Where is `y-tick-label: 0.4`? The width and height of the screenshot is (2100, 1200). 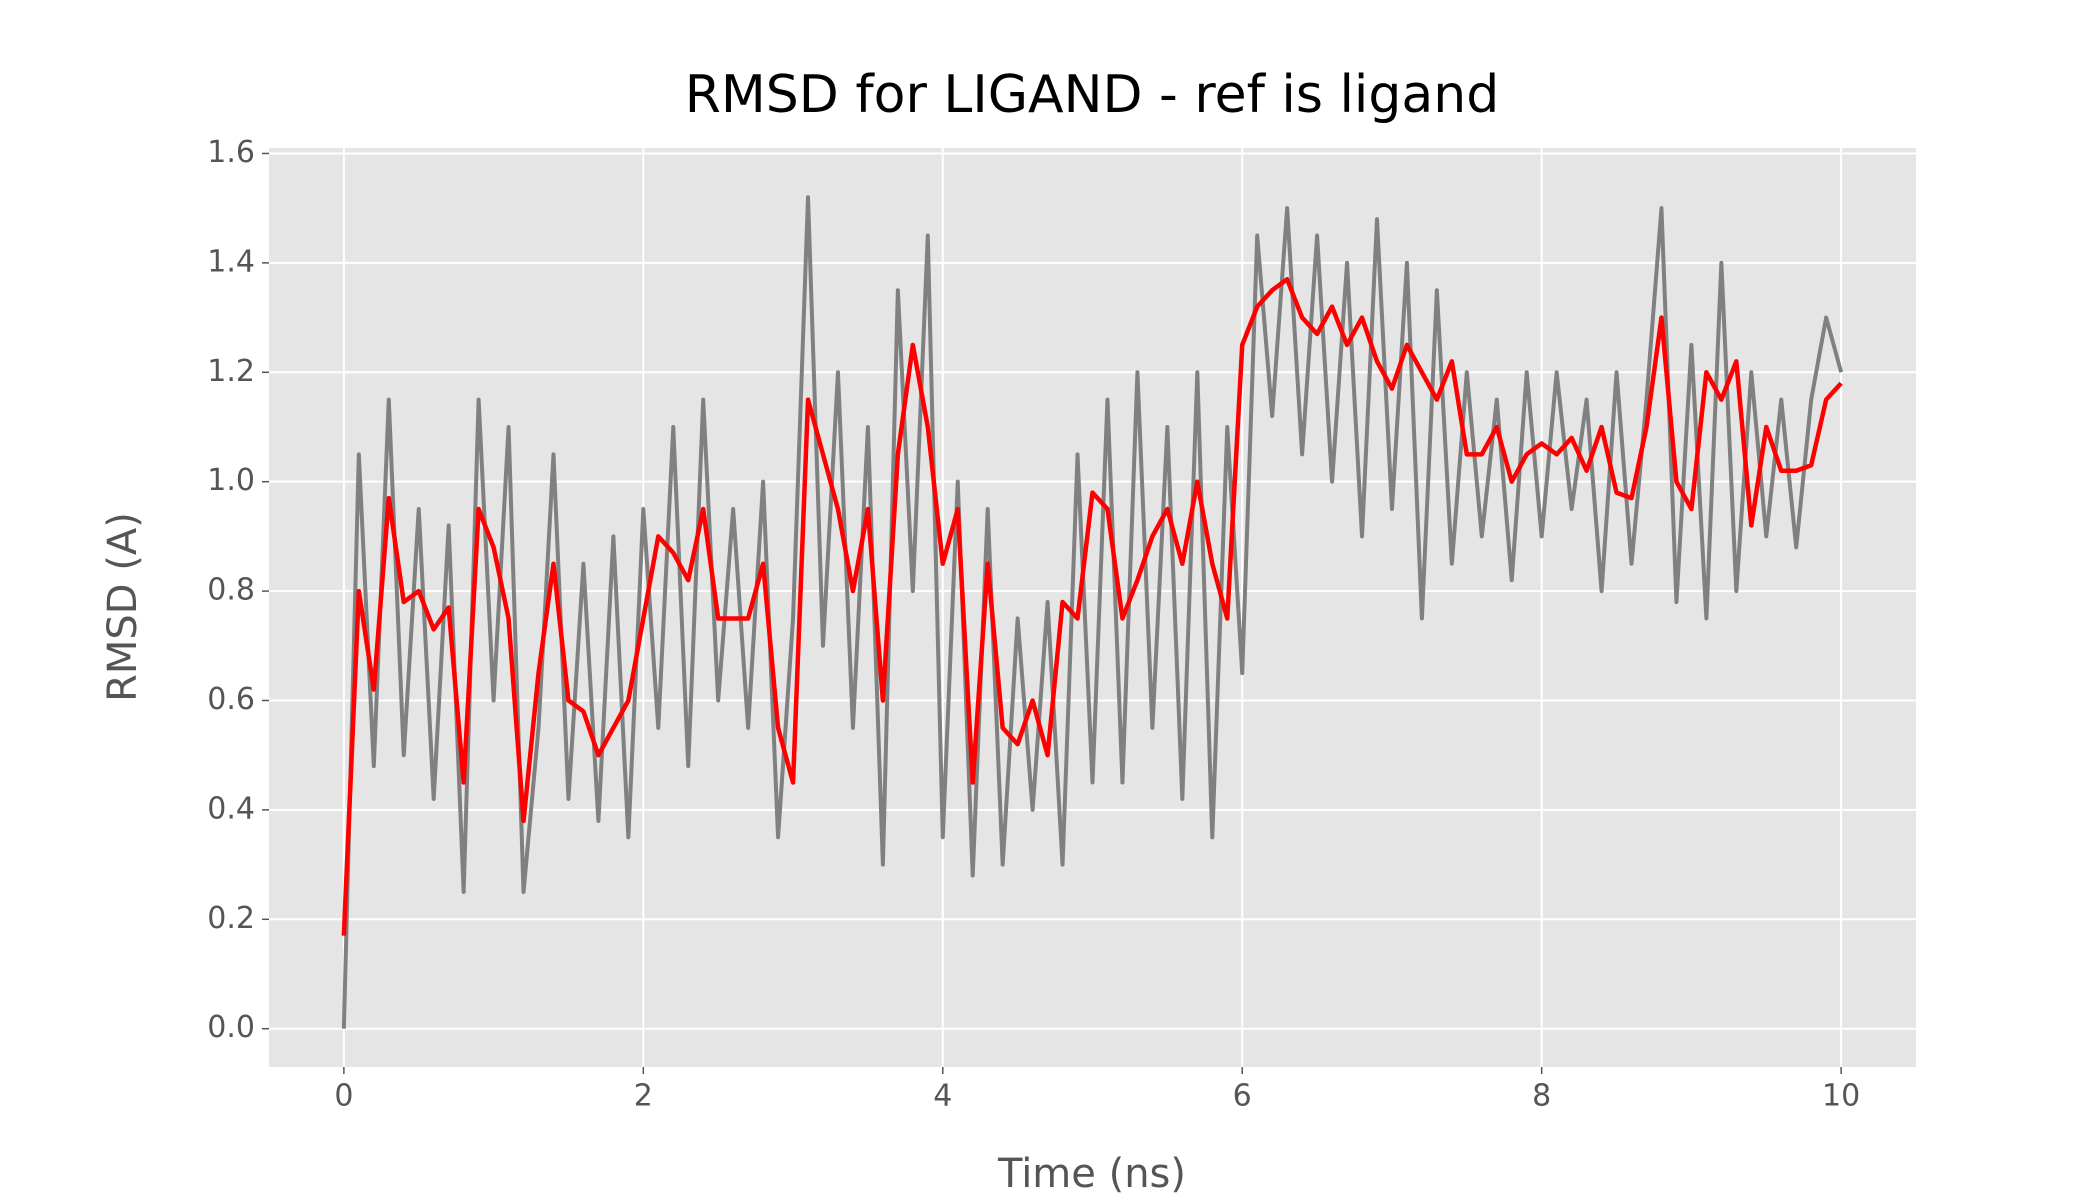
y-tick-label: 0.4 is located at coordinates (231, 808).